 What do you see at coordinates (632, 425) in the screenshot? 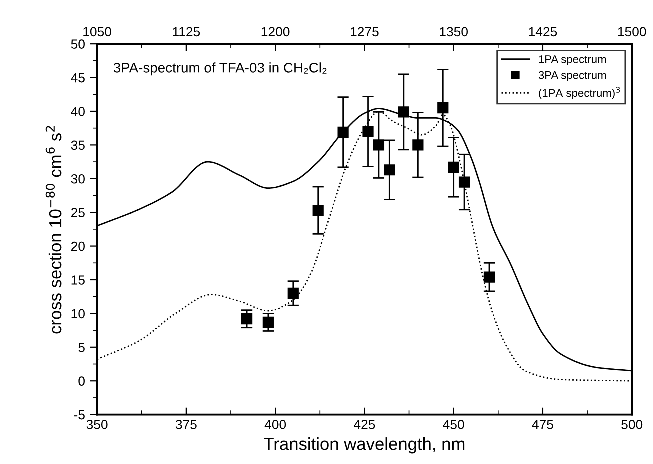
I see `x-tick-label: 500` at bounding box center [632, 425].